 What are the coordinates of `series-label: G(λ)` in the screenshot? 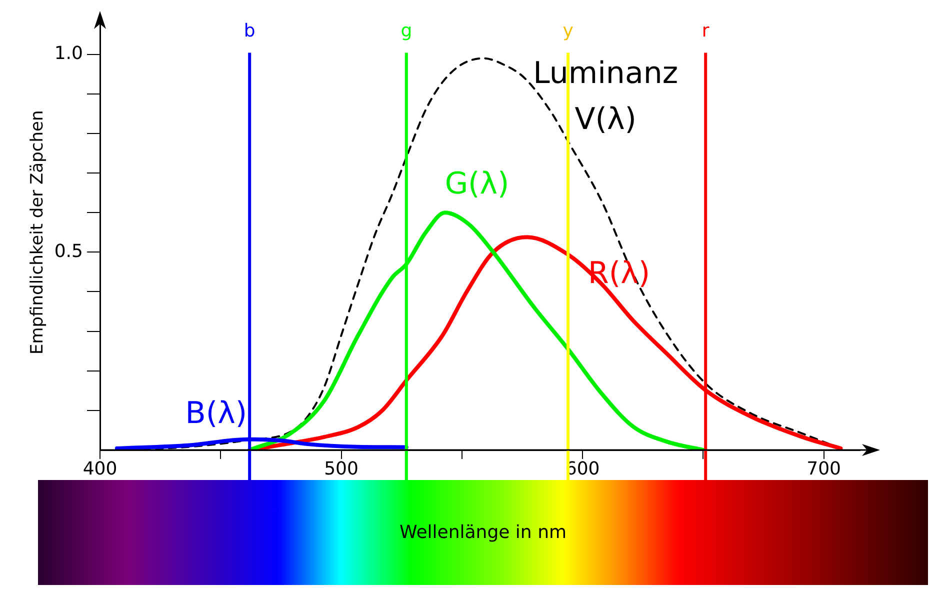 It's located at (477, 184).